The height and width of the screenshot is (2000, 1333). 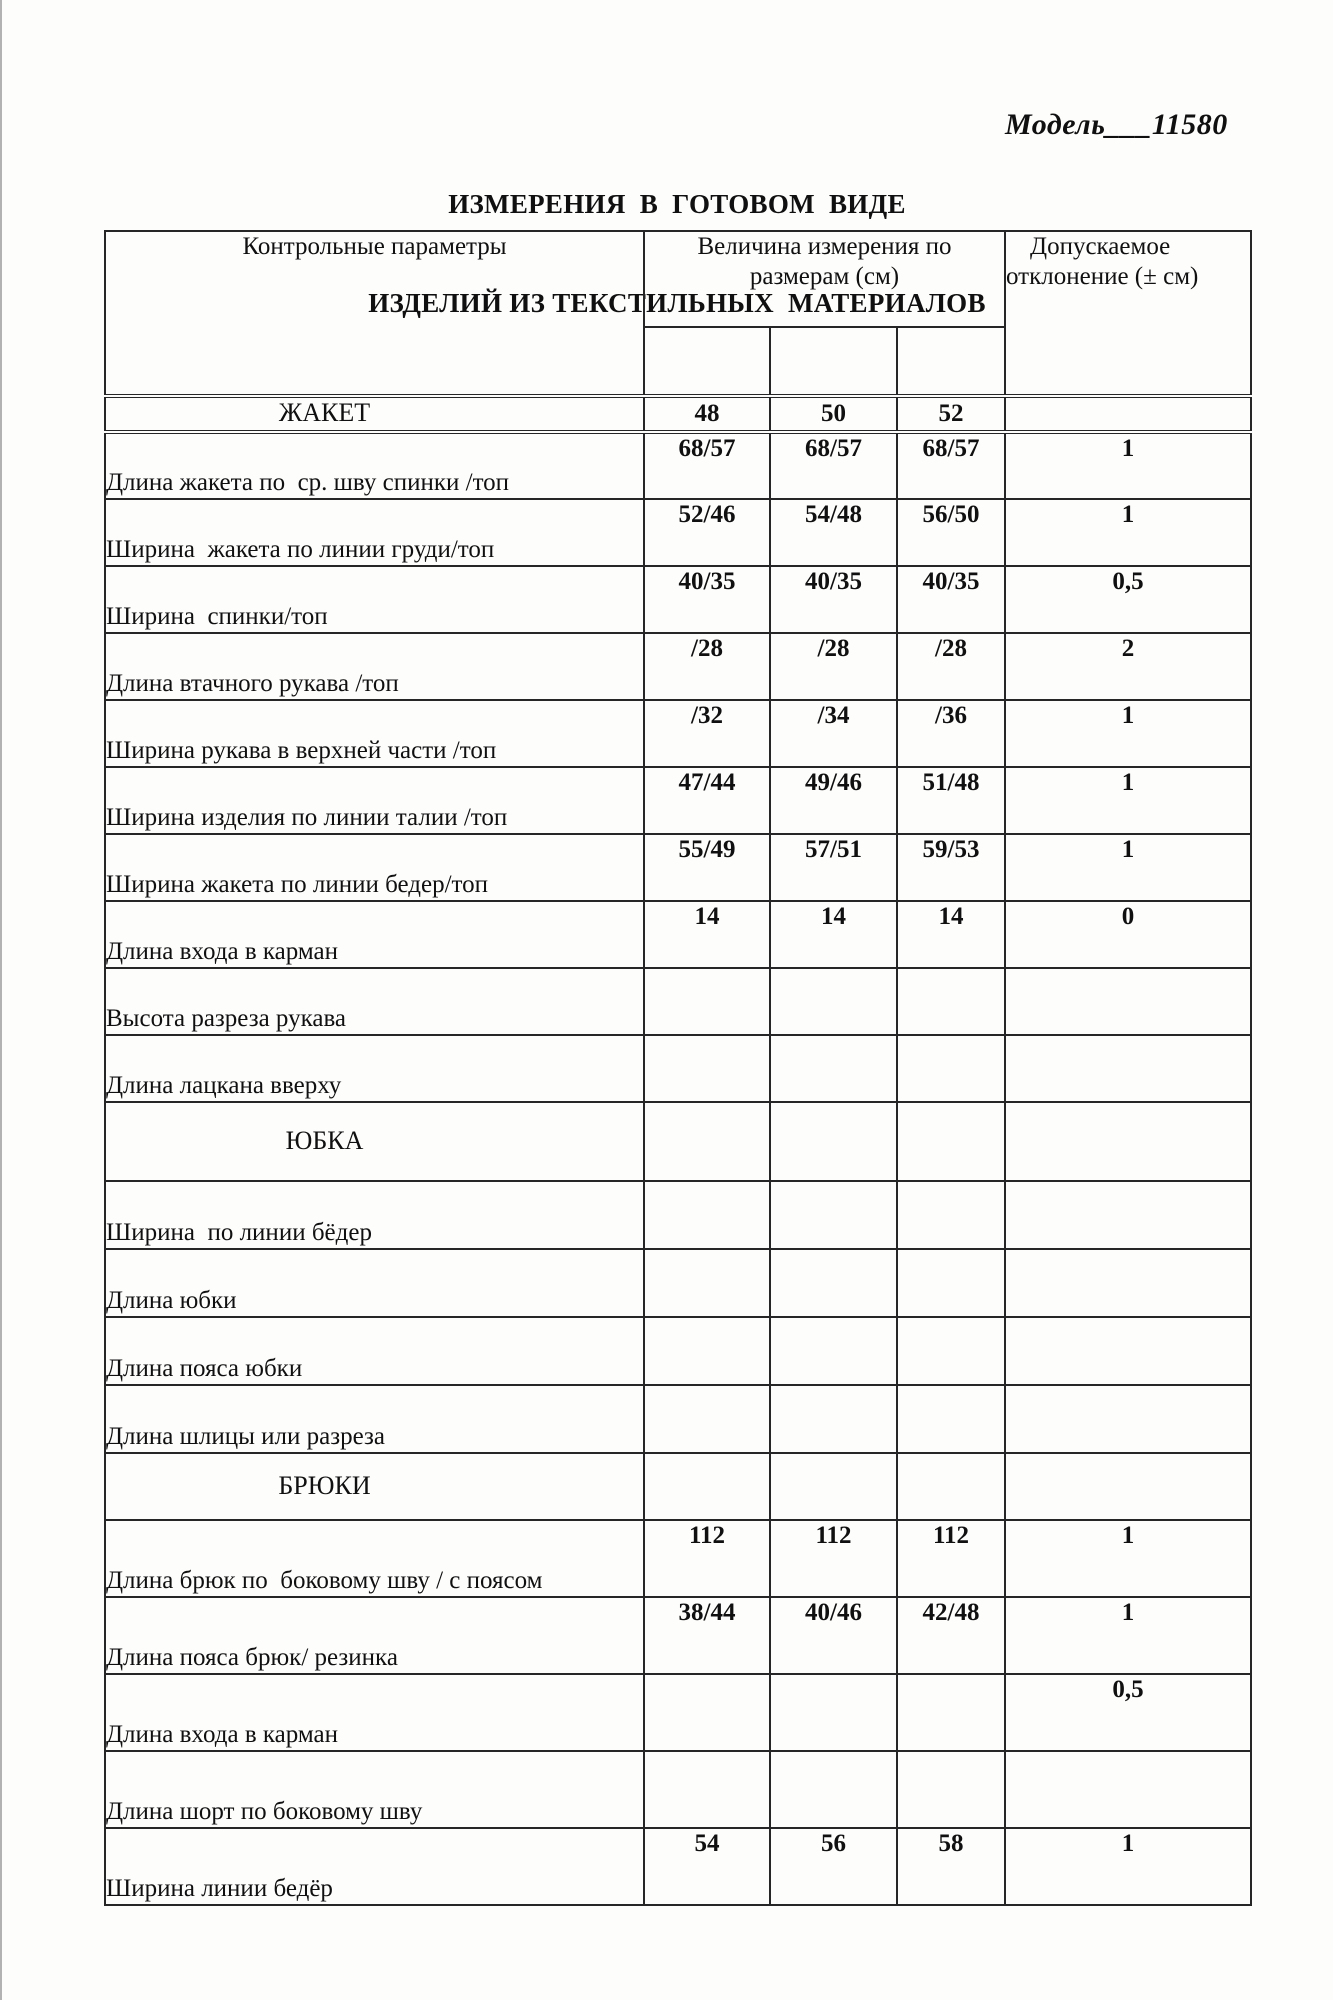 What do you see at coordinates (833, 414) in the screenshot?
I see `row-value-size-50: 50` at bounding box center [833, 414].